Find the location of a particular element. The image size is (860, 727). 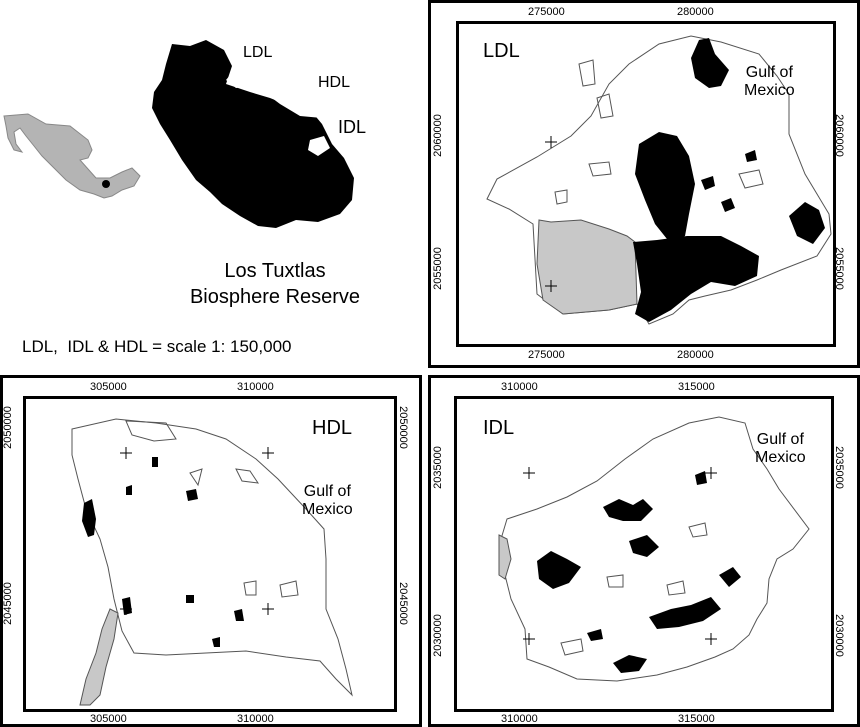

mexico-silhouette is located at coordinates (72, 156).